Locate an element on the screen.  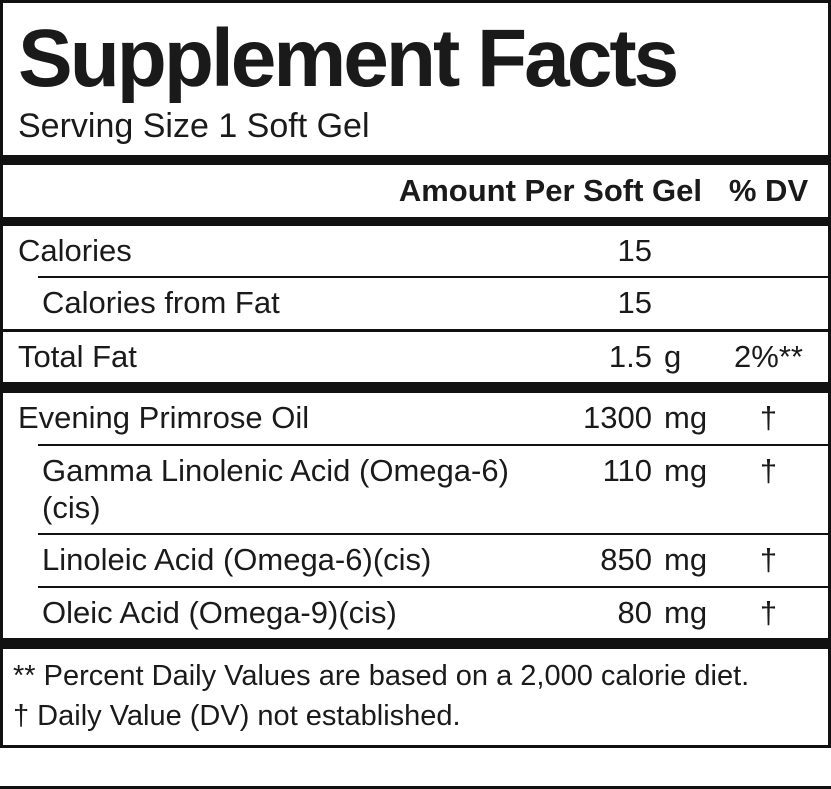
footnote-dagger: † Daily Value (DV) not established. is located at coordinates (237, 716).